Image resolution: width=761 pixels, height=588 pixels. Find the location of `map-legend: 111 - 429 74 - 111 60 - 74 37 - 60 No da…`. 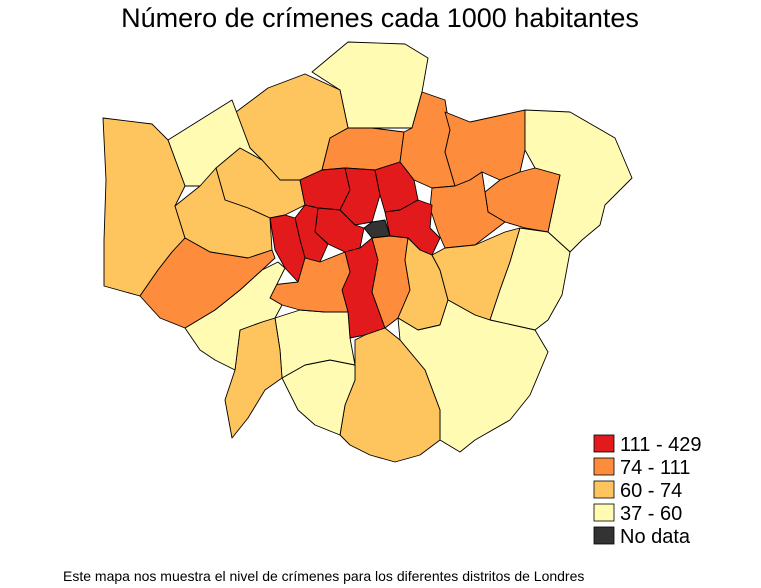

map-legend: 111 - 429 74 - 111 60 - 74 37 - 60 No da… is located at coordinates (647, 491).